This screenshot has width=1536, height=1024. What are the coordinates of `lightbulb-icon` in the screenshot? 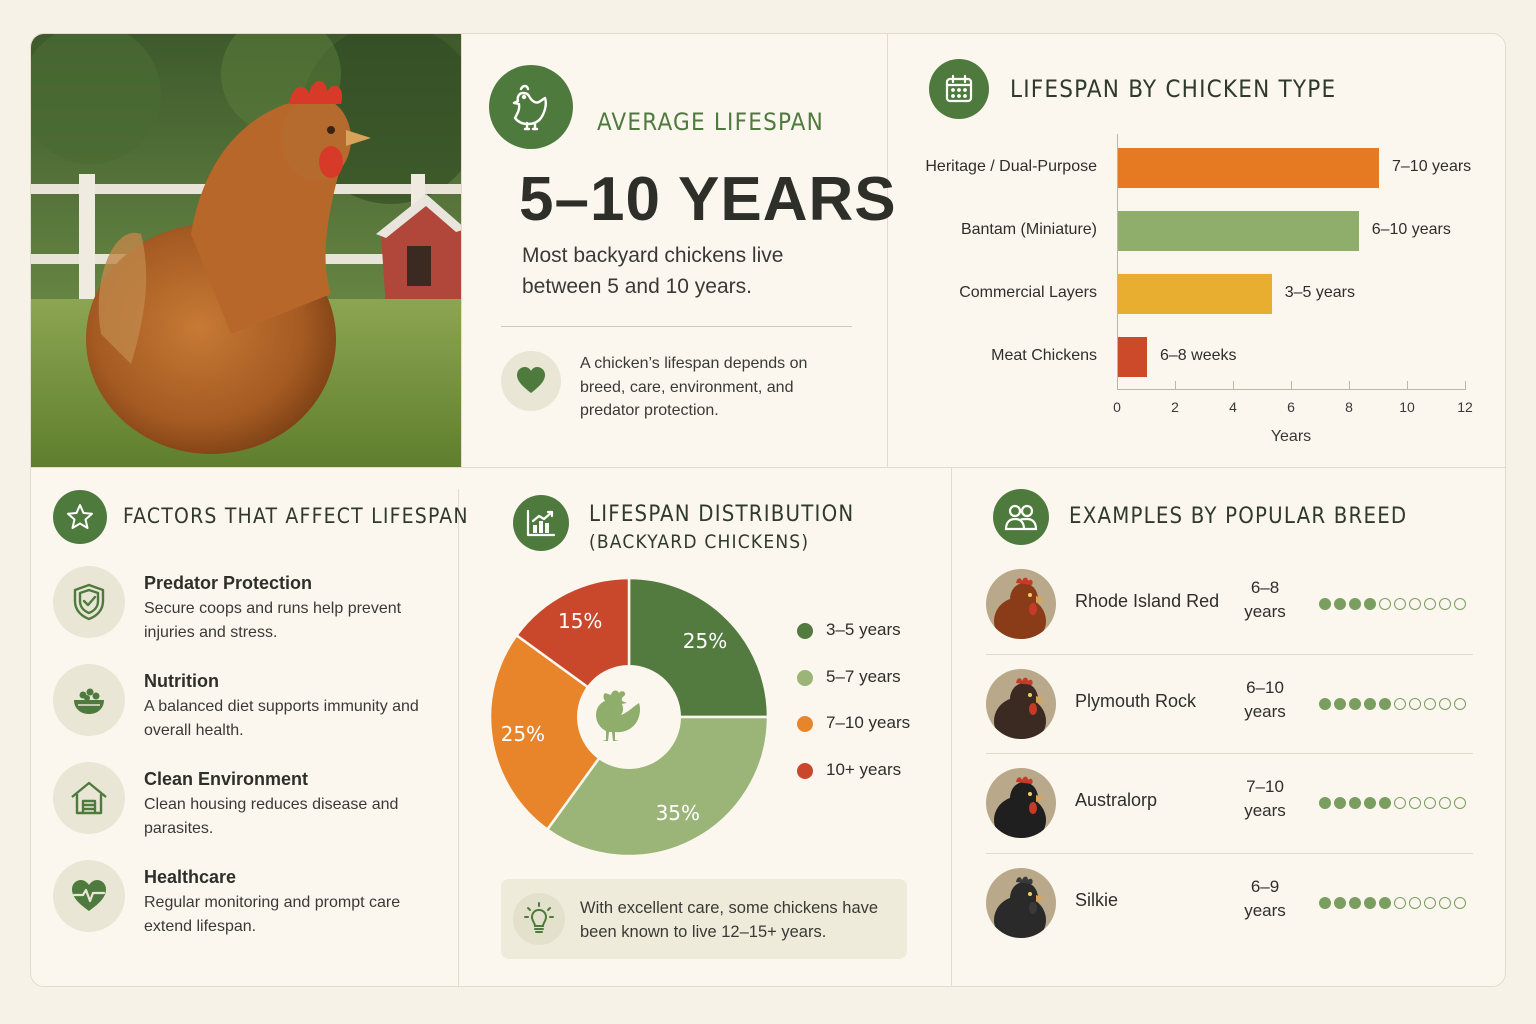 It's located at (539, 919).